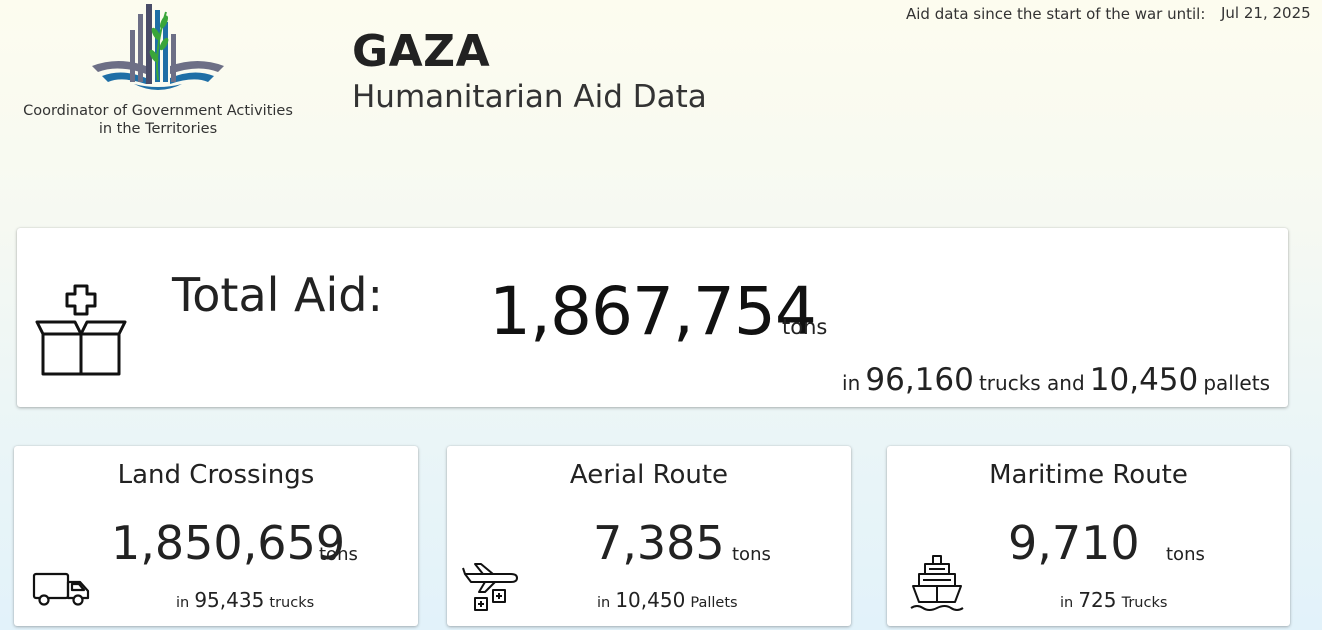 The height and width of the screenshot is (630, 1322). Describe the element at coordinates (805, 327) in the screenshot. I see `total-aid-unit: tons` at that location.